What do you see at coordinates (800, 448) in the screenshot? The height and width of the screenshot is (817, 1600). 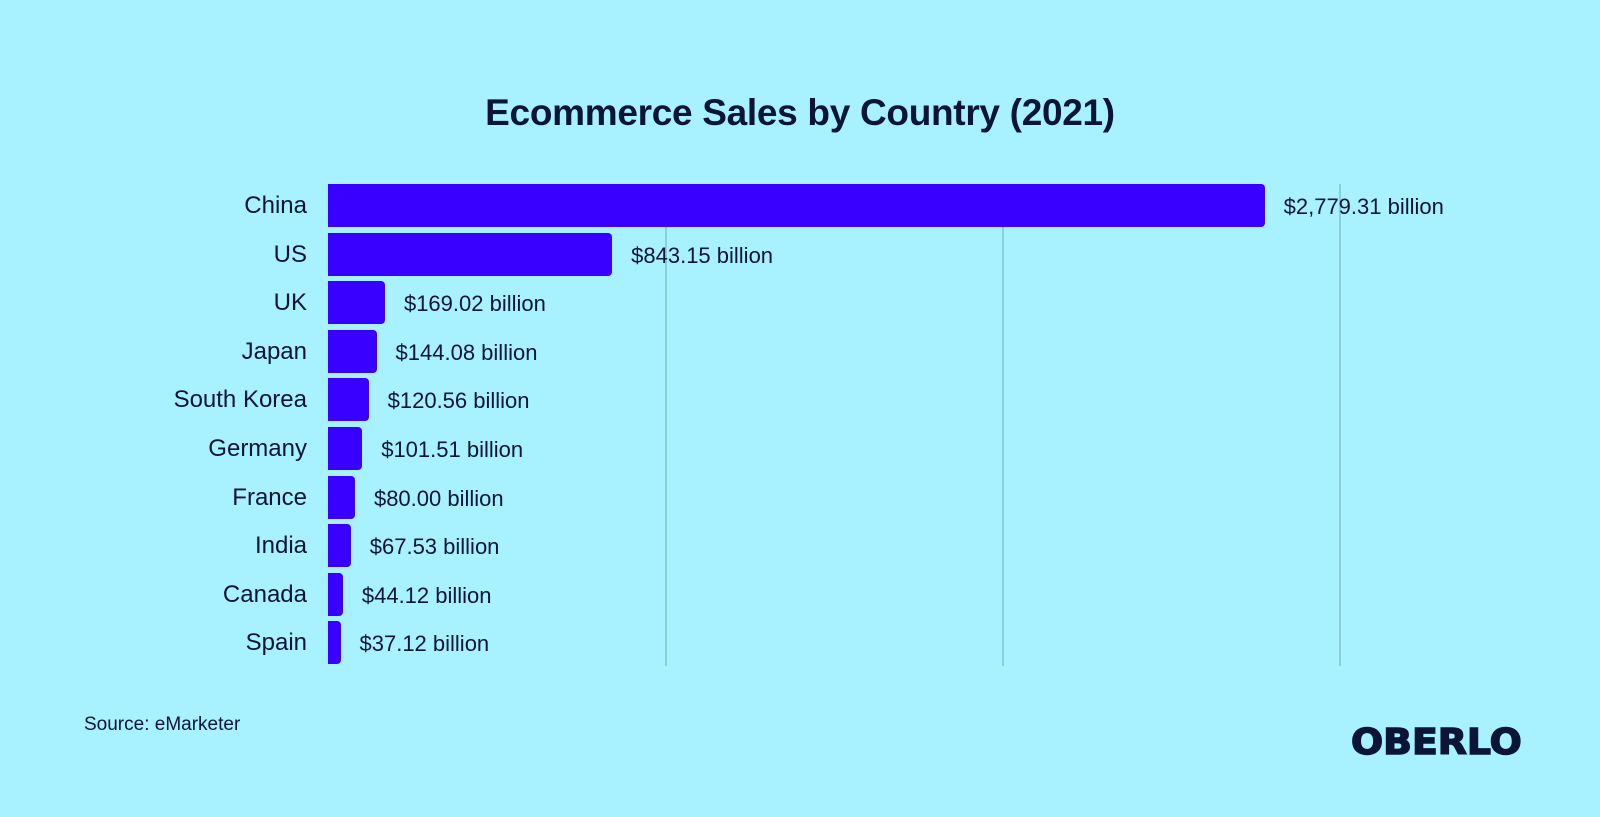 I see `bar-row: Germany $101.51 billion` at bounding box center [800, 448].